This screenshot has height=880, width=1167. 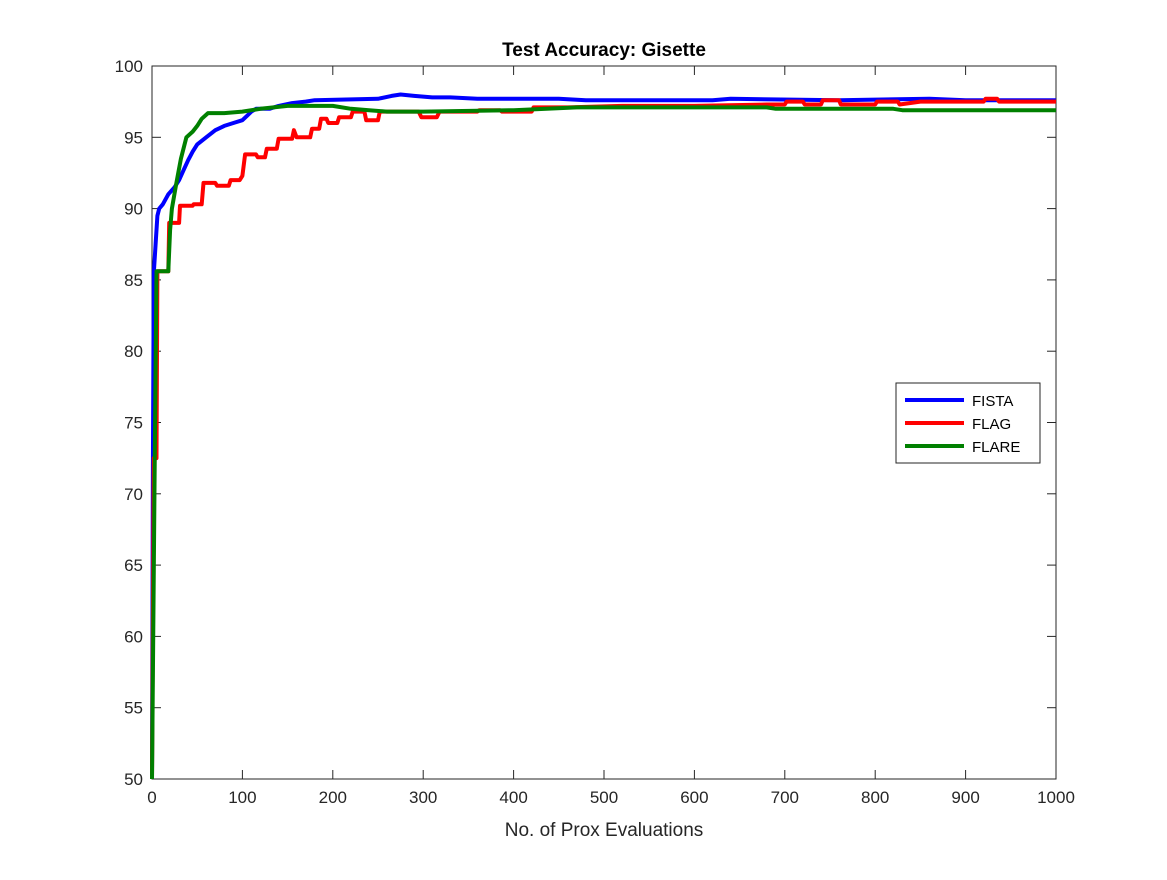 I want to click on legend-label-flare: FLARE, so click(x=996, y=447).